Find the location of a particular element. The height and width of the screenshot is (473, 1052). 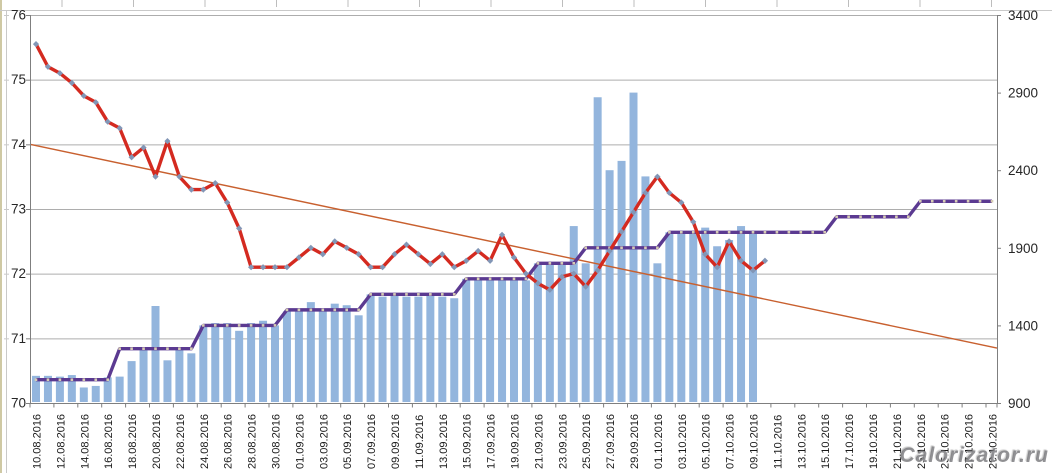

x-axis-date-label: 11.10.2016 is located at coordinates (778, 442).